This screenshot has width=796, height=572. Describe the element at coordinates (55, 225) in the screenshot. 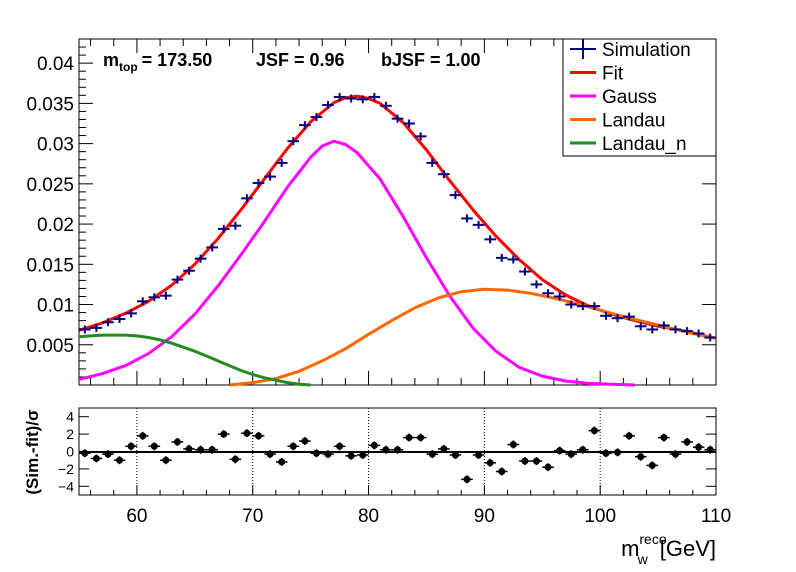

I see `y-tick-label: 0.02` at that location.